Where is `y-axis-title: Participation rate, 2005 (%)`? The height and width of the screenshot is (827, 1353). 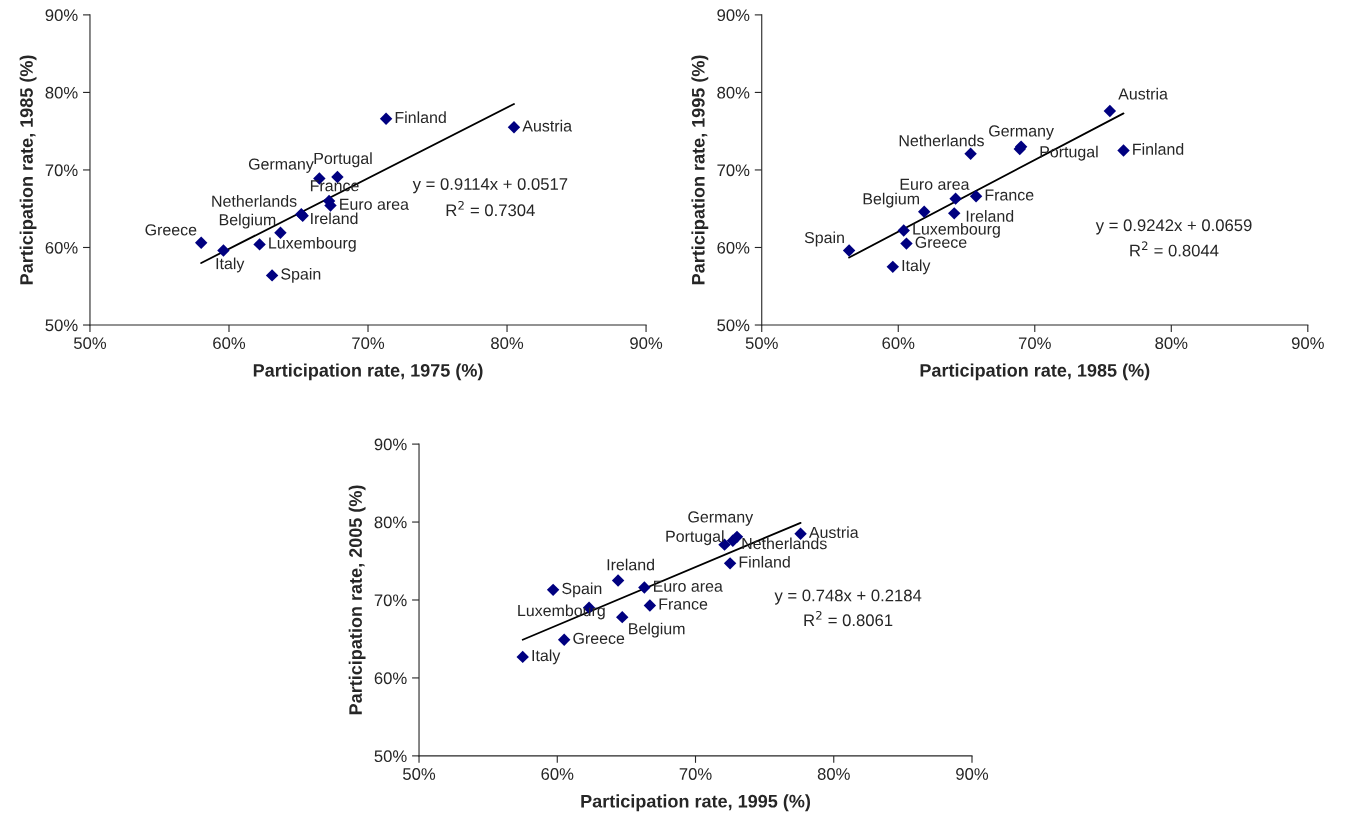 y-axis-title: Participation rate, 2005 (%) is located at coordinates (357, 600).